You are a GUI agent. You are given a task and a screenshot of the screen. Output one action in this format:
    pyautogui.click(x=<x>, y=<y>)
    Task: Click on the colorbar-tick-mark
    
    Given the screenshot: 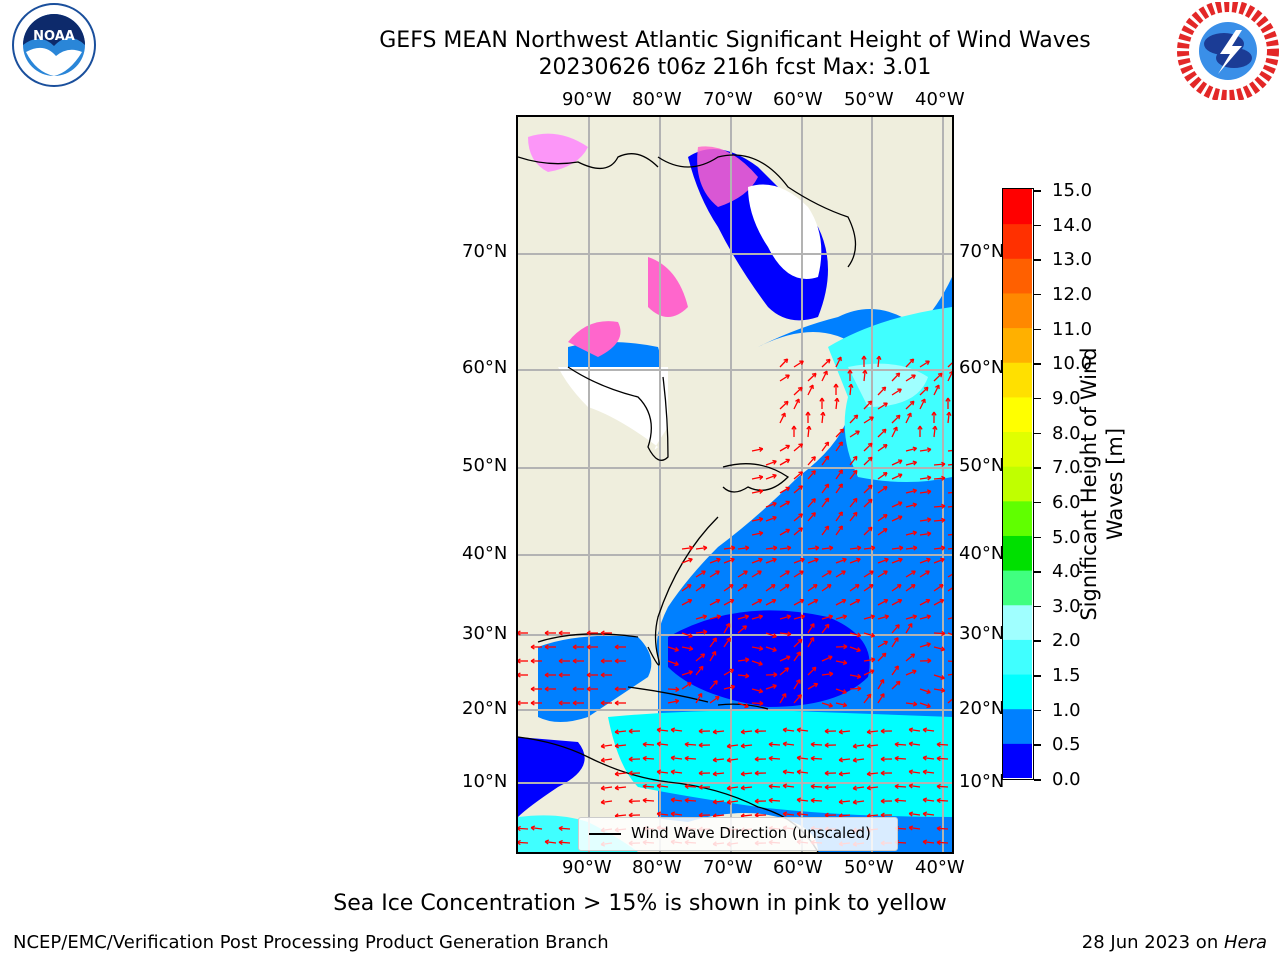 What is the action you would take?
    pyautogui.click(x=1037, y=329)
    